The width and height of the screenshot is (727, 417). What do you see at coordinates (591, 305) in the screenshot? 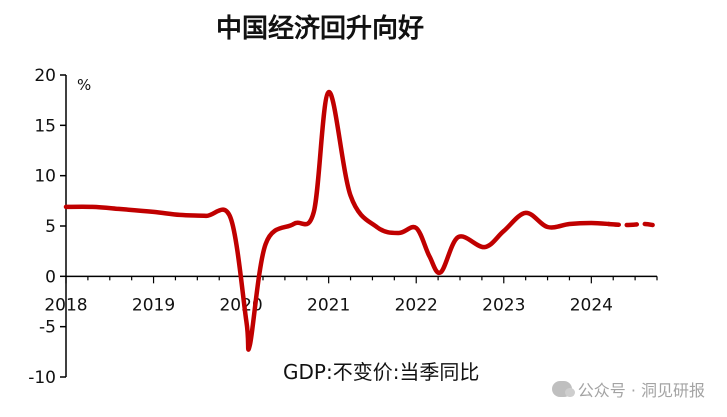
I see `x-tick-label: 2024` at bounding box center [591, 305].